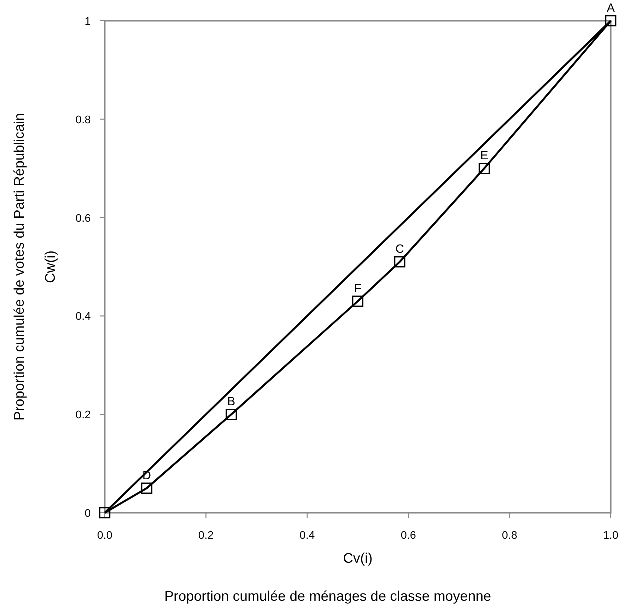 The width and height of the screenshot is (629, 614). I want to click on x-tick-label: 0.0, so click(105, 536).